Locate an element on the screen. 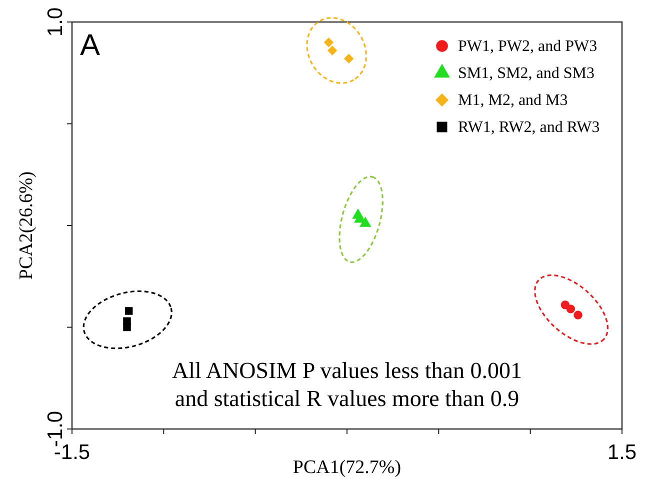  legend-label: SM1, SM2, and SM3 is located at coordinates (526, 73).